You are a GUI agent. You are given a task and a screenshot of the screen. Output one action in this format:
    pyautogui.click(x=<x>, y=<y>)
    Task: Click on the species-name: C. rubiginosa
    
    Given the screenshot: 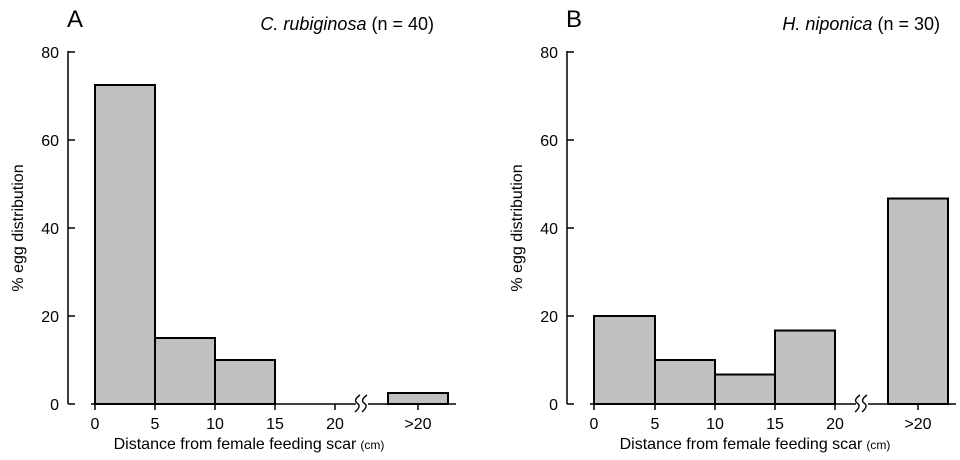 What is the action you would take?
    pyautogui.click(x=313, y=24)
    